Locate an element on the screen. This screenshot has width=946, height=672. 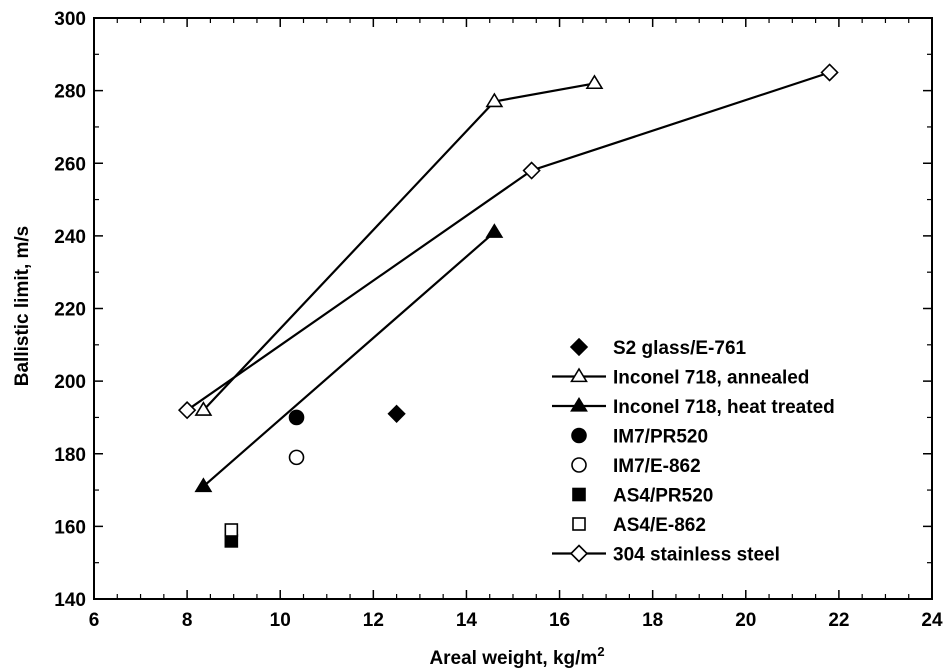
x-tick-label: 20 is located at coordinates (745, 620).